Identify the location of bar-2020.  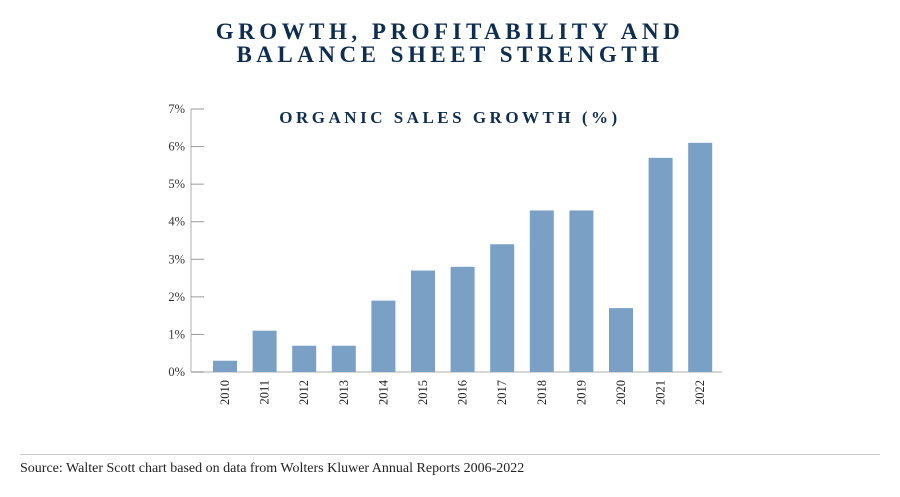
(621, 340).